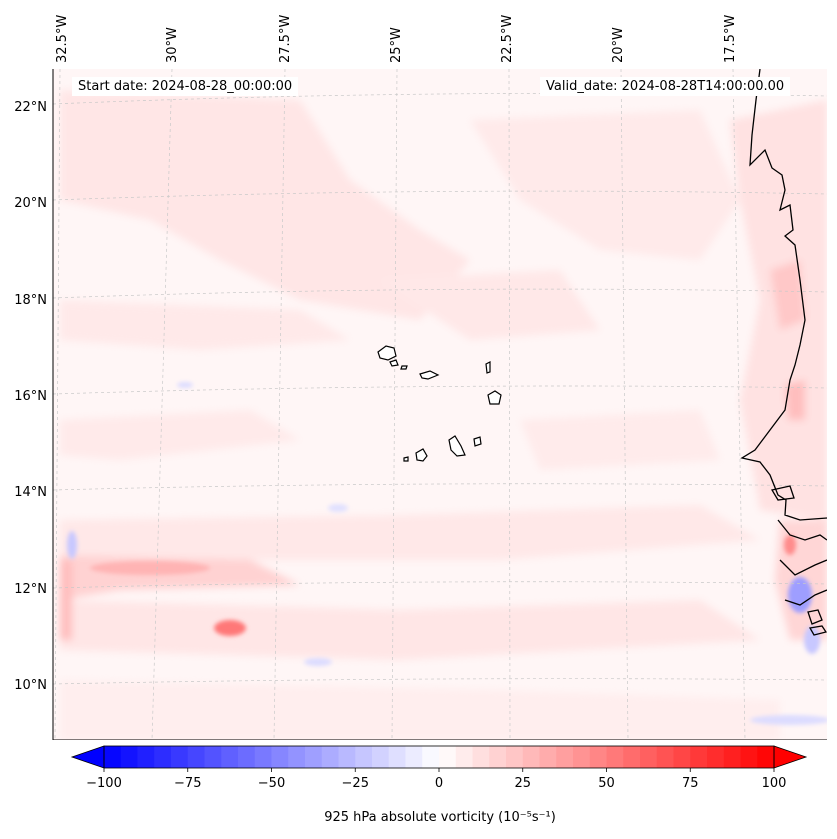 This screenshot has height=839, width=837. I want to click on colorbar-cells, so click(439, 757).